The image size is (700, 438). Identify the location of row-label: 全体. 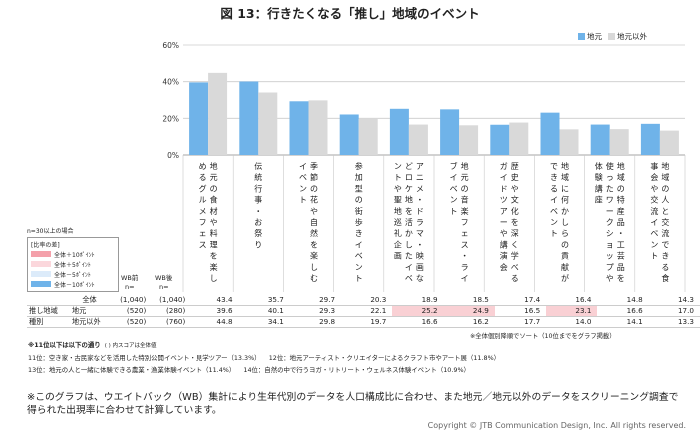
(89, 300).